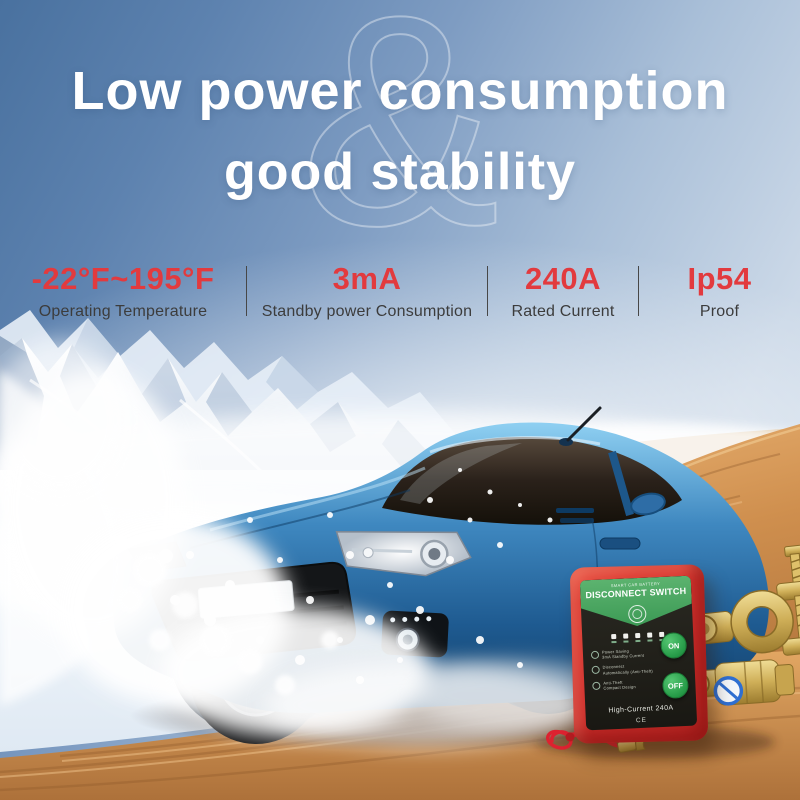 Image resolution: width=800 pixels, height=800 pixels. What do you see at coordinates (575, 510) in the screenshot?
I see `fender-vent` at bounding box center [575, 510].